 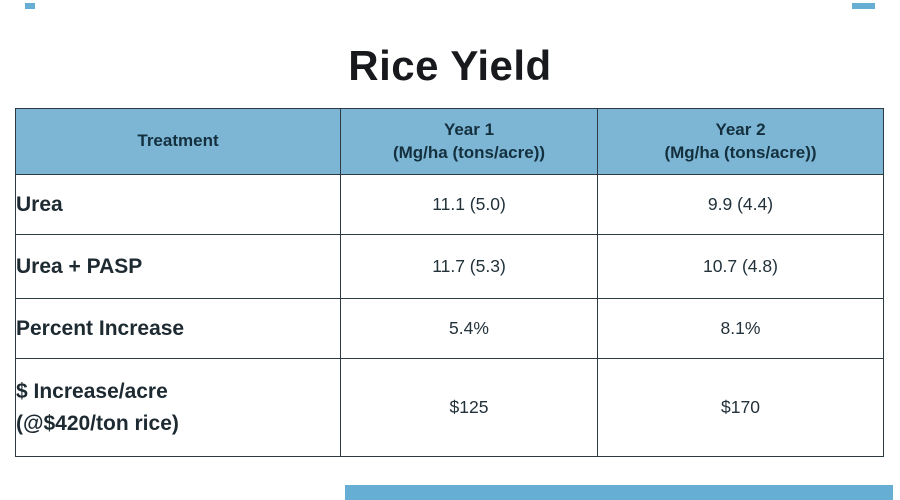 I want to click on column-header-year2-line1: Year 2, so click(x=740, y=129).